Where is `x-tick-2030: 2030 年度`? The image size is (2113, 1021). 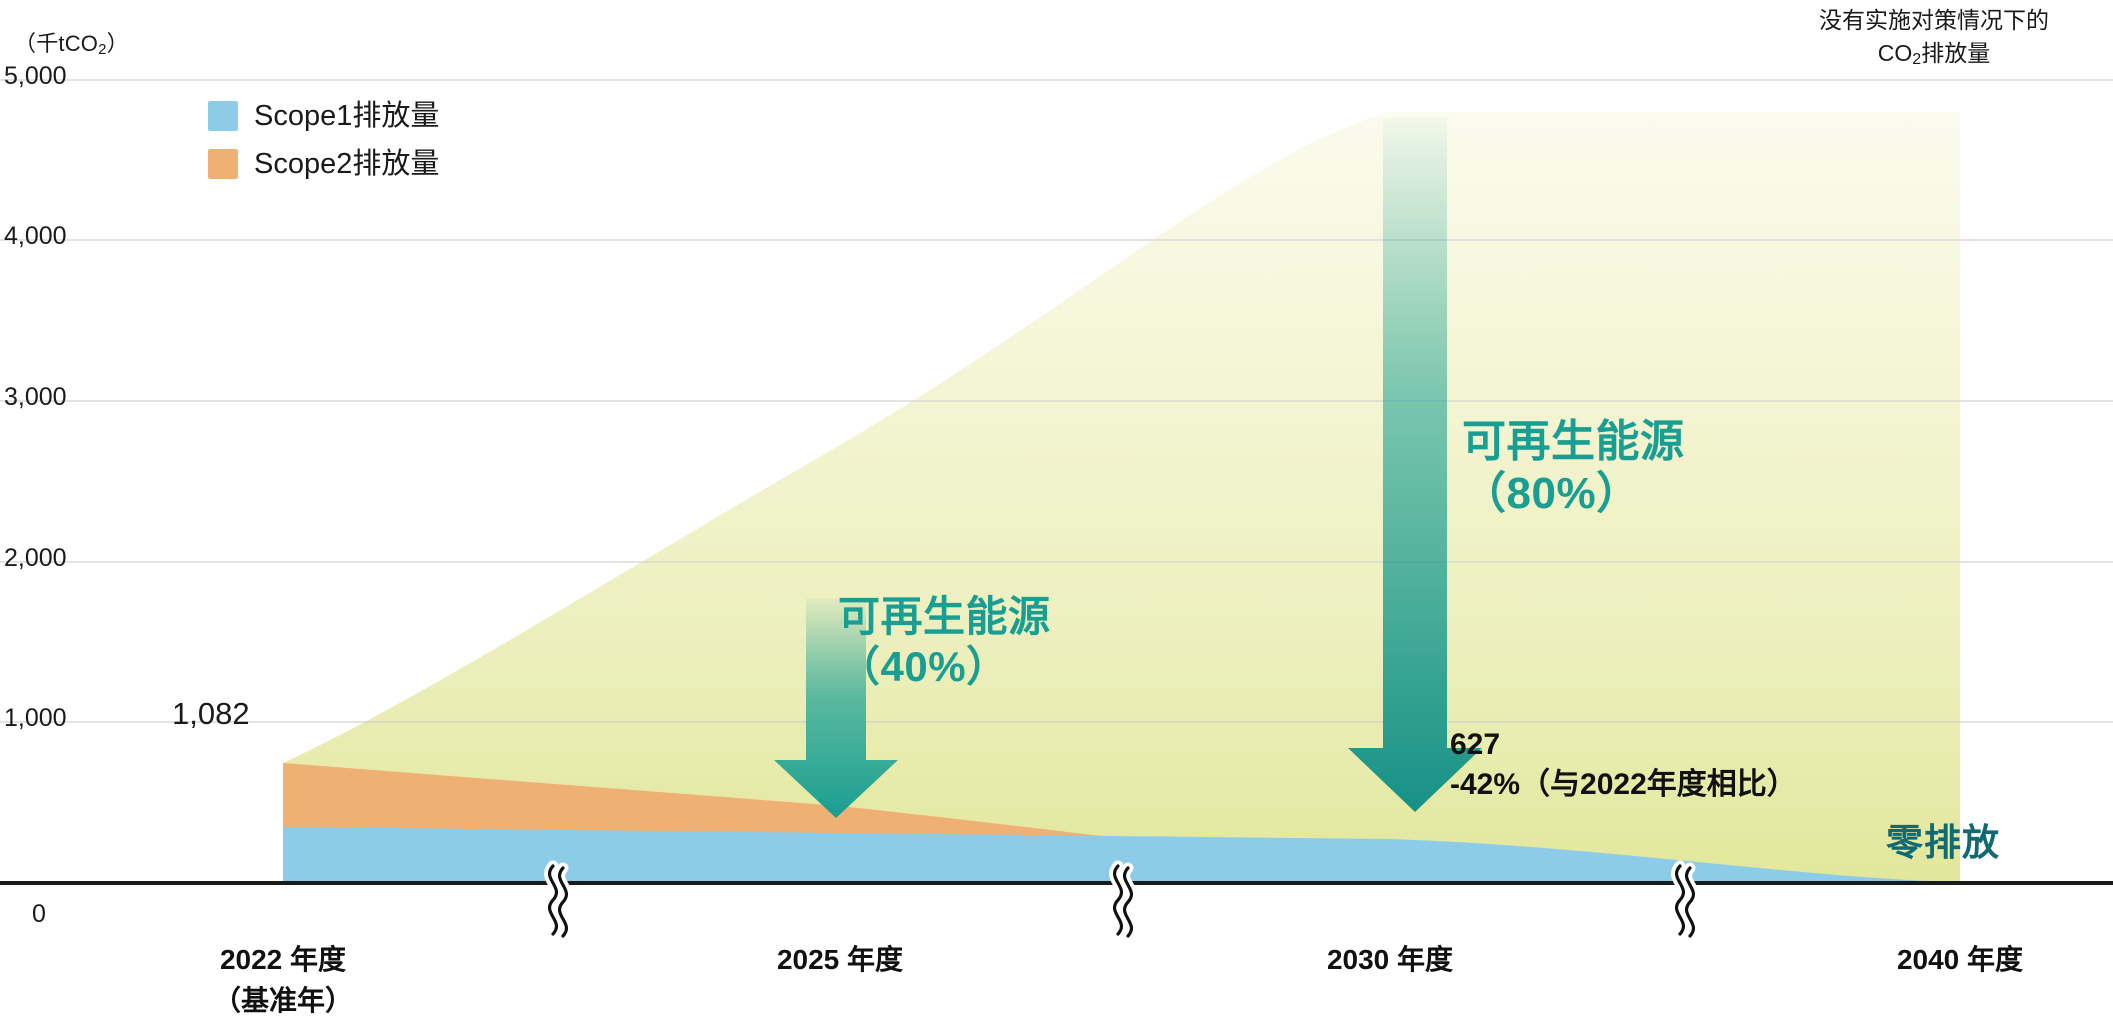
x-tick-2030: 2030 年度 is located at coordinates (1390, 960).